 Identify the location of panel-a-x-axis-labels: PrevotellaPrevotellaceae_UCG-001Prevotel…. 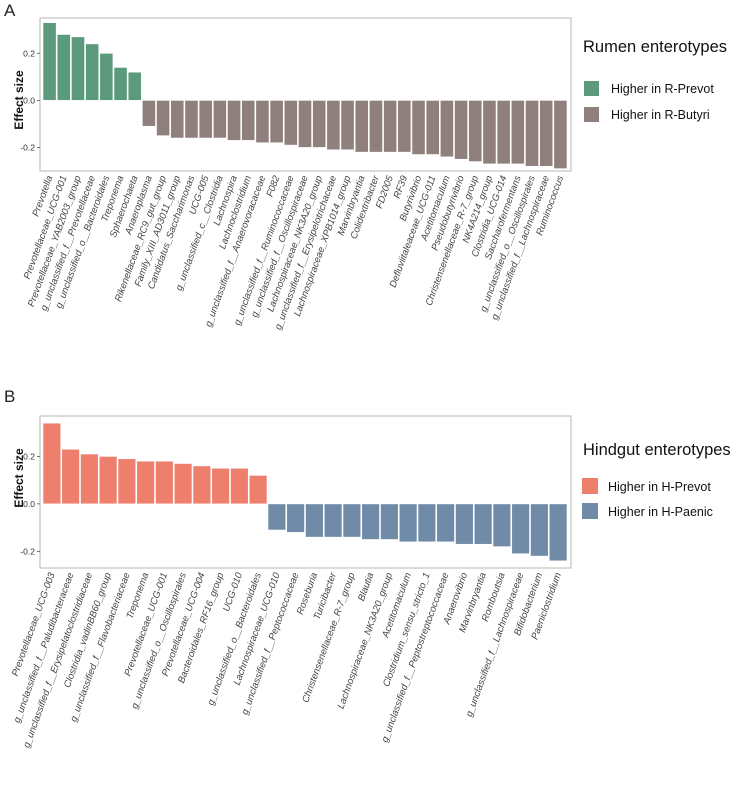
(294, 253).